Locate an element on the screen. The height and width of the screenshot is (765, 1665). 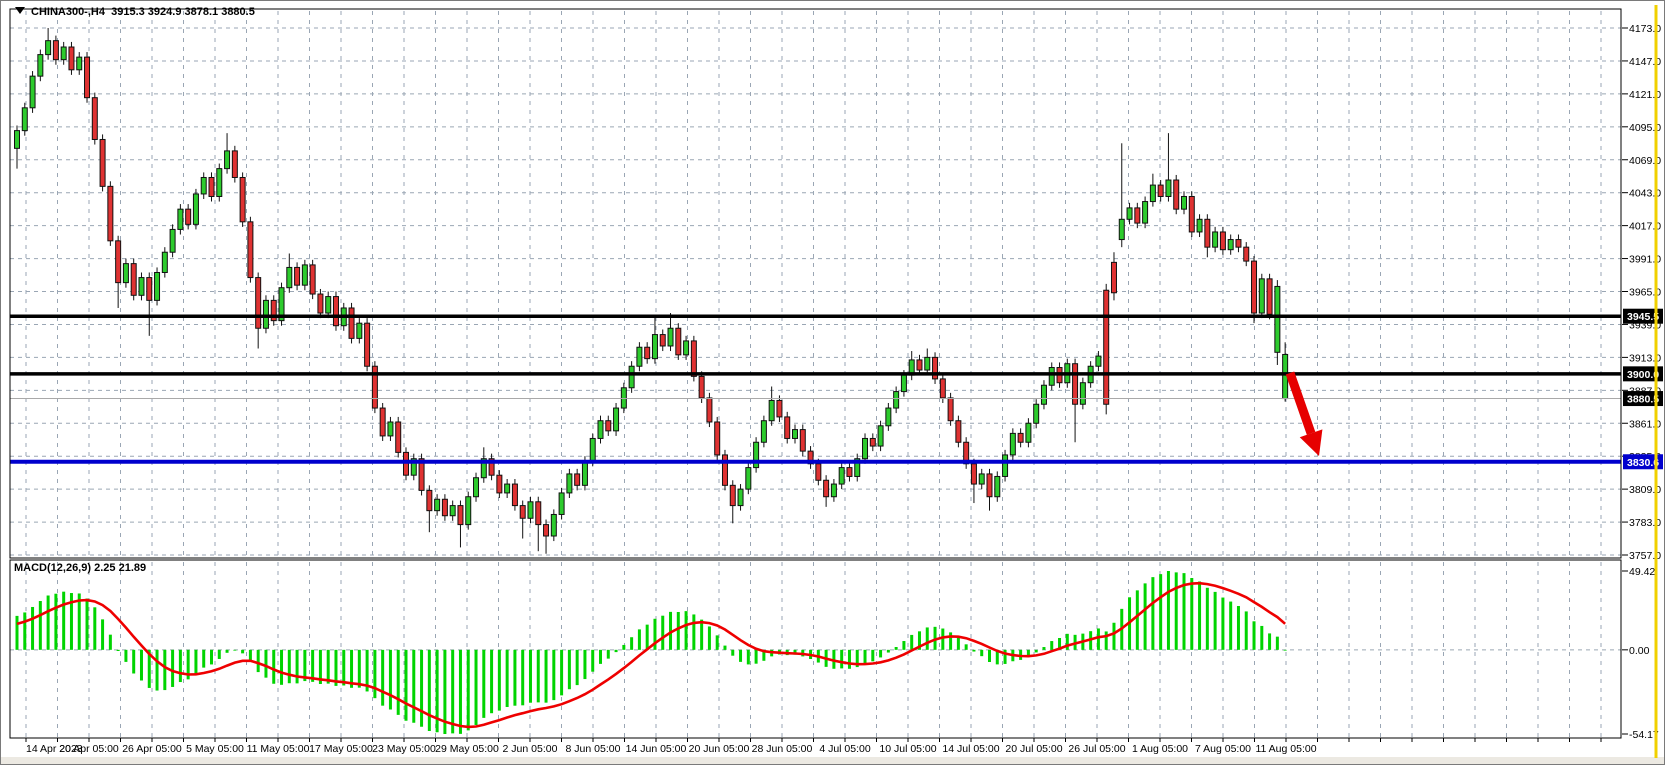
time-tick-label: 14 Jul 05:00 is located at coordinates (970, 749).